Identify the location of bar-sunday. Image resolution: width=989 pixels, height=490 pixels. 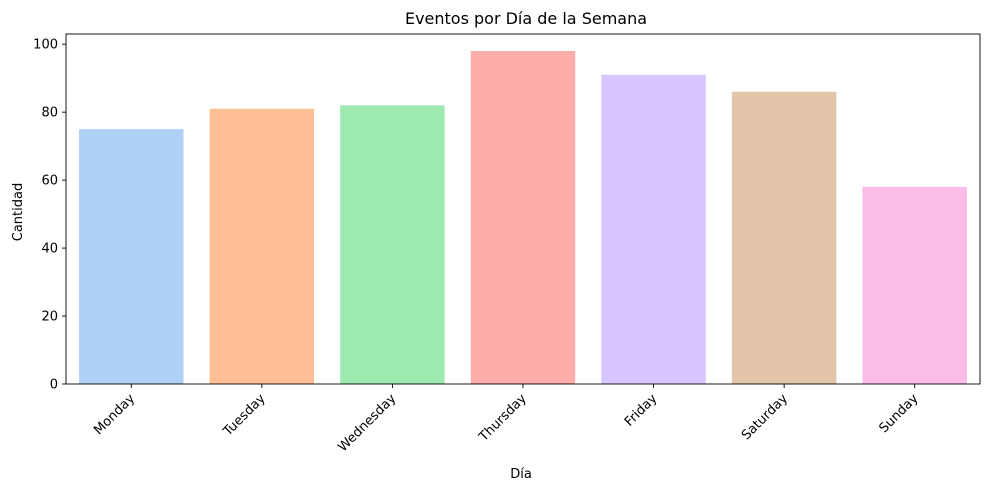
(914, 285).